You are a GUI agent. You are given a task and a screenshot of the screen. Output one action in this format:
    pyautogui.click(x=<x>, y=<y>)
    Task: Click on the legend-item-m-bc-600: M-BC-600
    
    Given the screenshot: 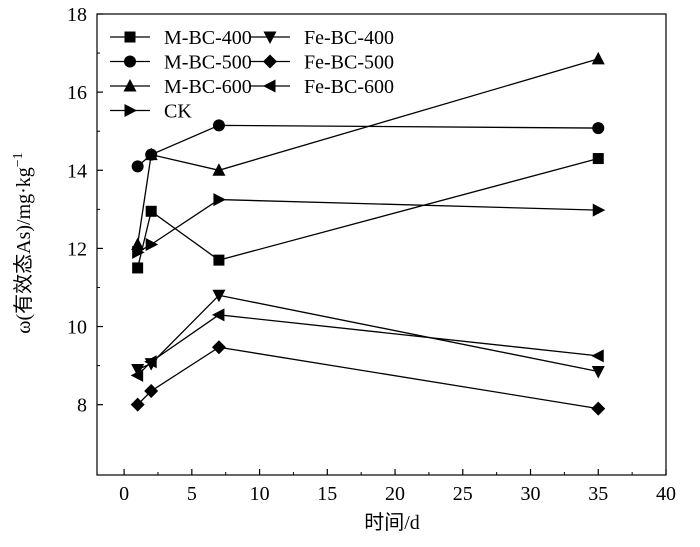 What is the action you would take?
    pyautogui.click(x=181, y=87)
    